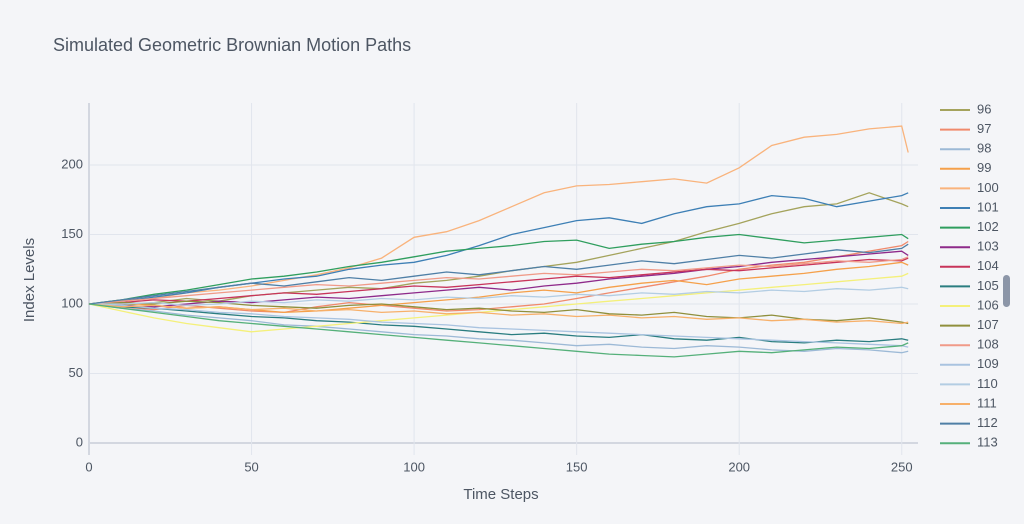 The width and height of the screenshot is (1024, 524). What do you see at coordinates (72, 233) in the screenshot?
I see `y-tick-label: 150` at bounding box center [72, 233].